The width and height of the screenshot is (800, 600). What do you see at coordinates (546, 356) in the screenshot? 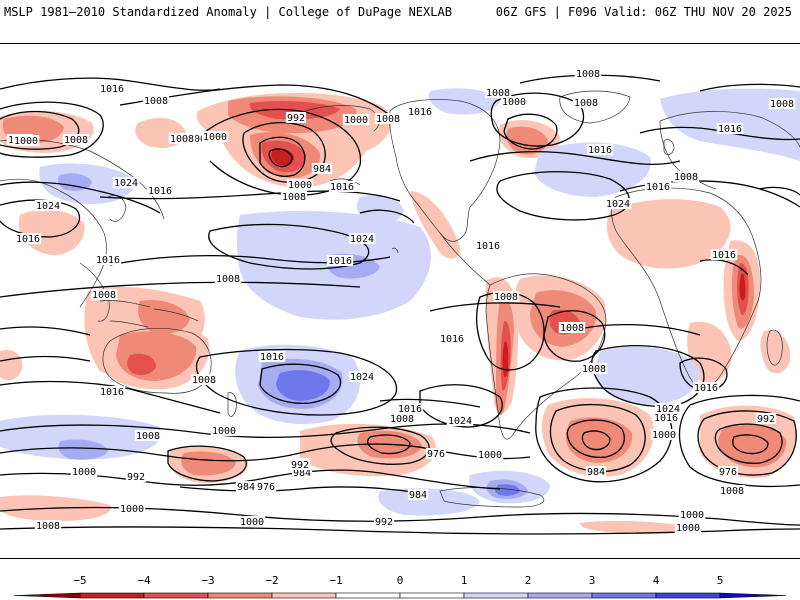
I see `coast-south-america` at bounding box center [546, 356].